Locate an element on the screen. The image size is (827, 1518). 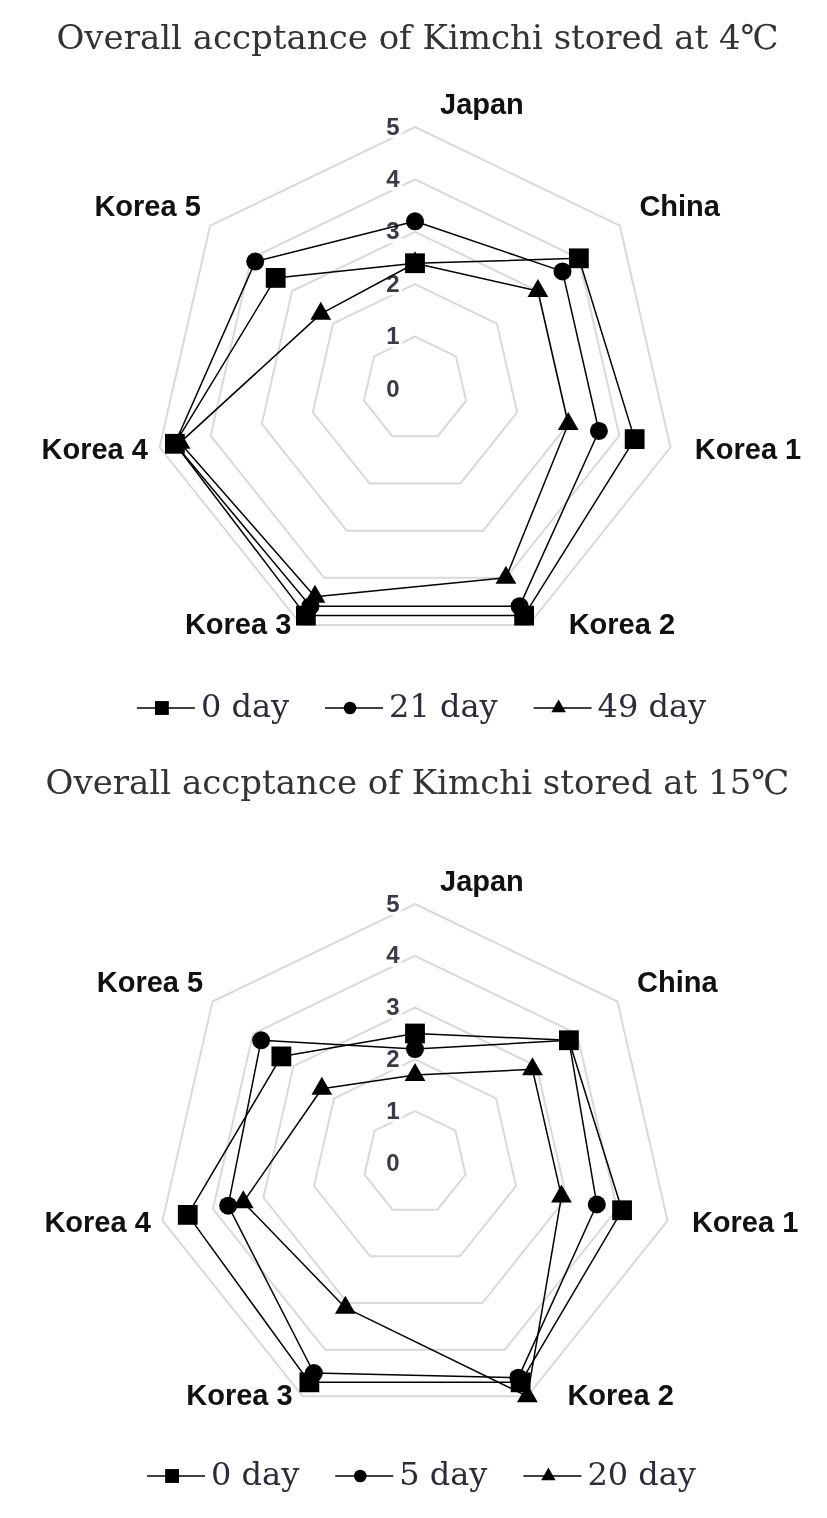
legend-label: 5 day is located at coordinates (443, 1474).